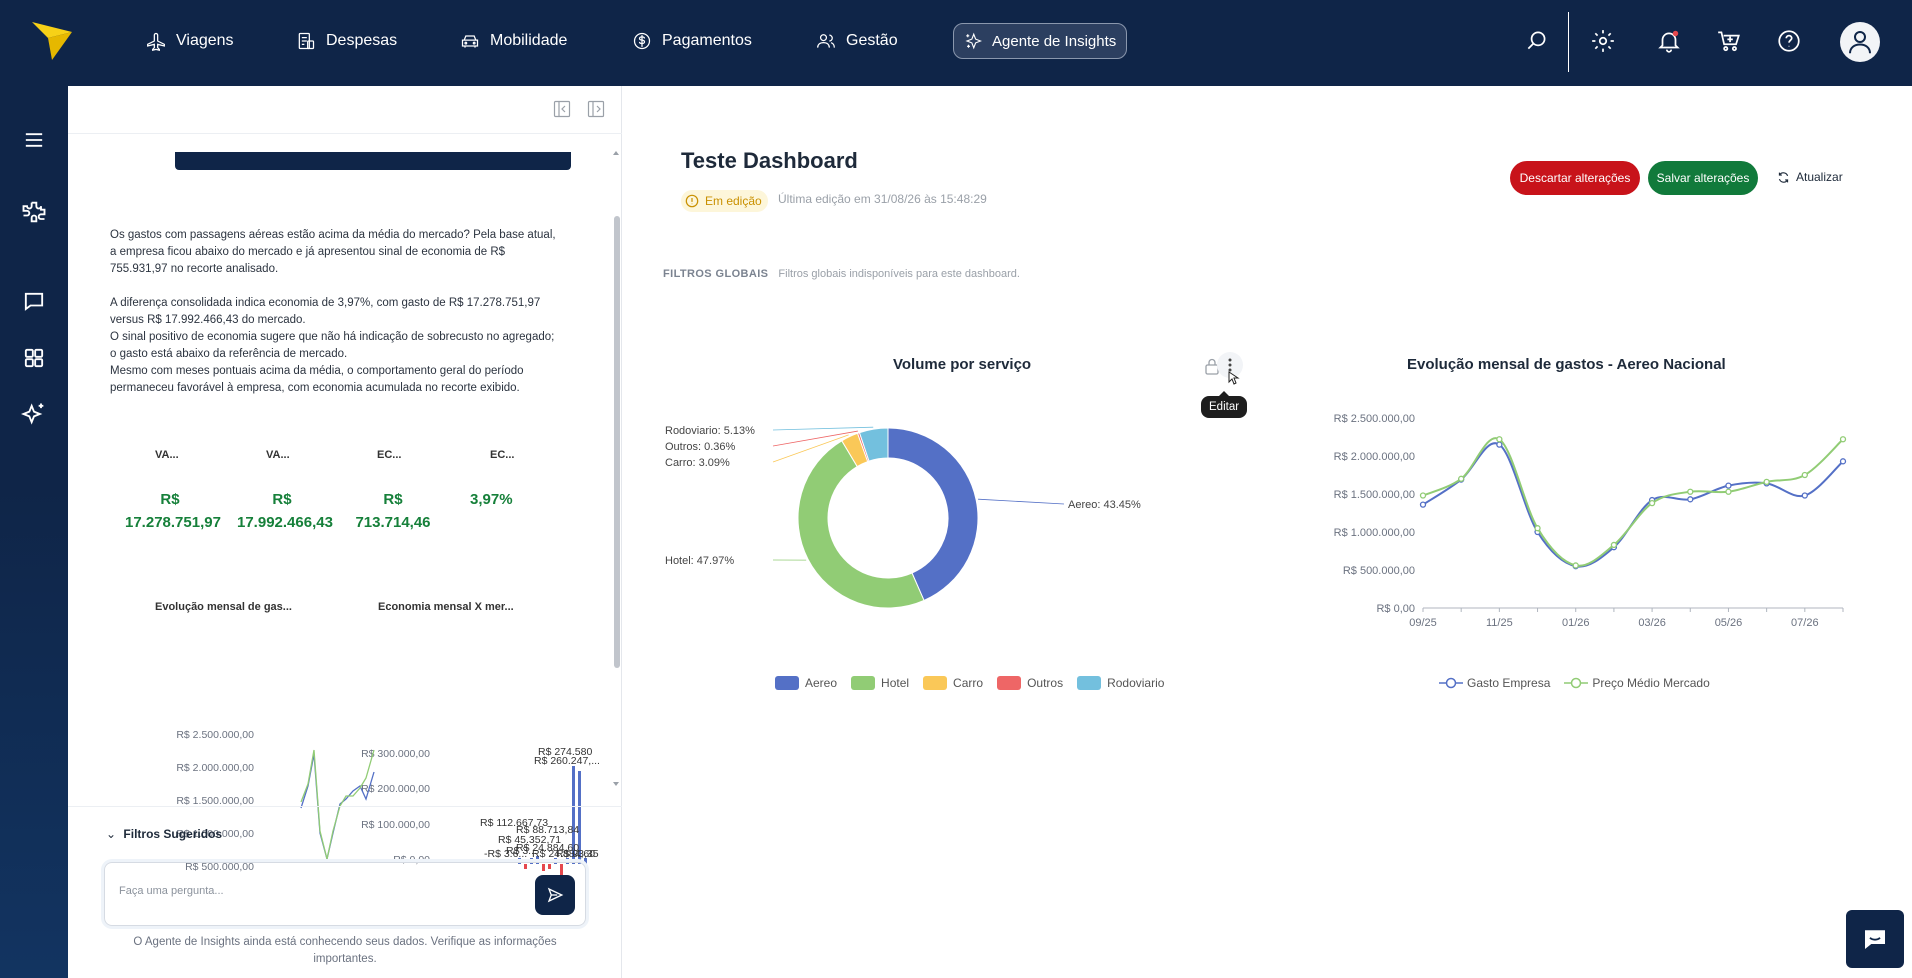 This screenshot has width=1912, height=978. Describe the element at coordinates (700, 447) in the screenshot. I see `pie-label-3: Outros: 0.36%` at that location.